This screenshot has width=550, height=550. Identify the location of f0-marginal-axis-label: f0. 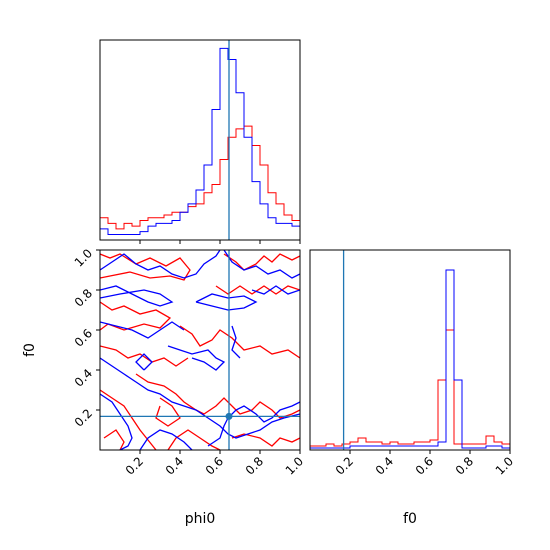
(410, 519).